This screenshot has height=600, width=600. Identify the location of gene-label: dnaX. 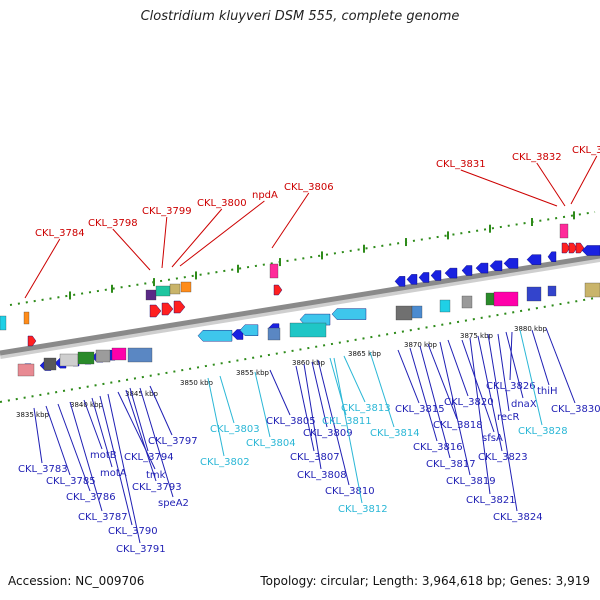
(524, 404).